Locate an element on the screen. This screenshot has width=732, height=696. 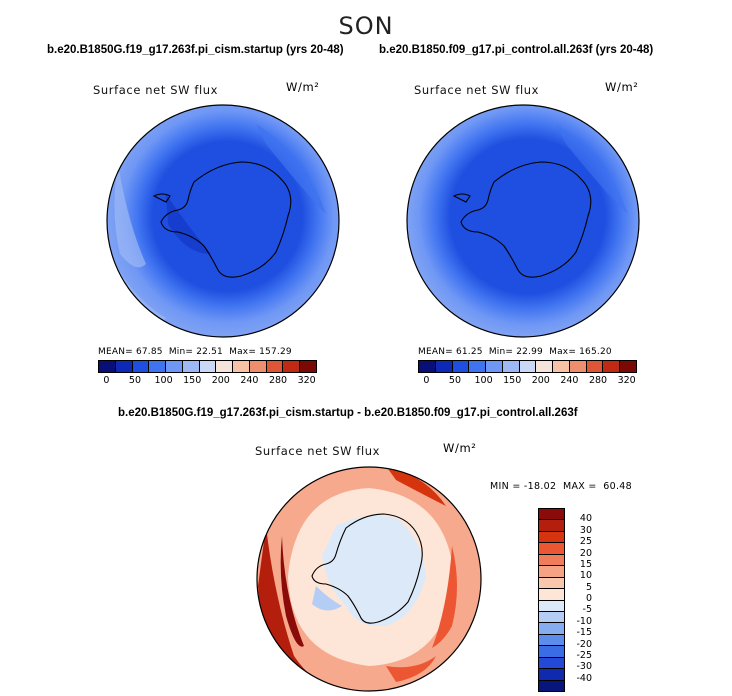
right-colorbar-labels: 0 50 100 150 200 240 280 320 is located at coordinates (526, 381).